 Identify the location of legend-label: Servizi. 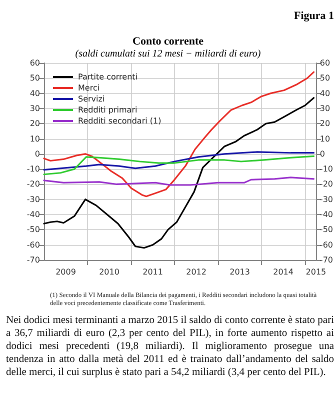
(91, 99).